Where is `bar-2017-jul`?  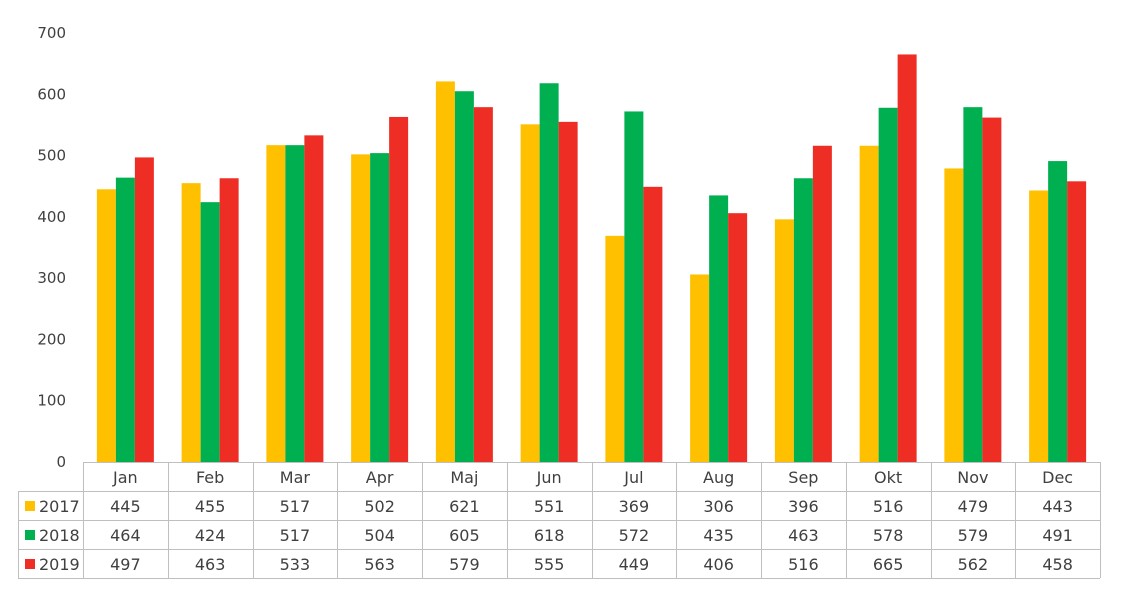 bar-2017-jul is located at coordinates (615, 348).